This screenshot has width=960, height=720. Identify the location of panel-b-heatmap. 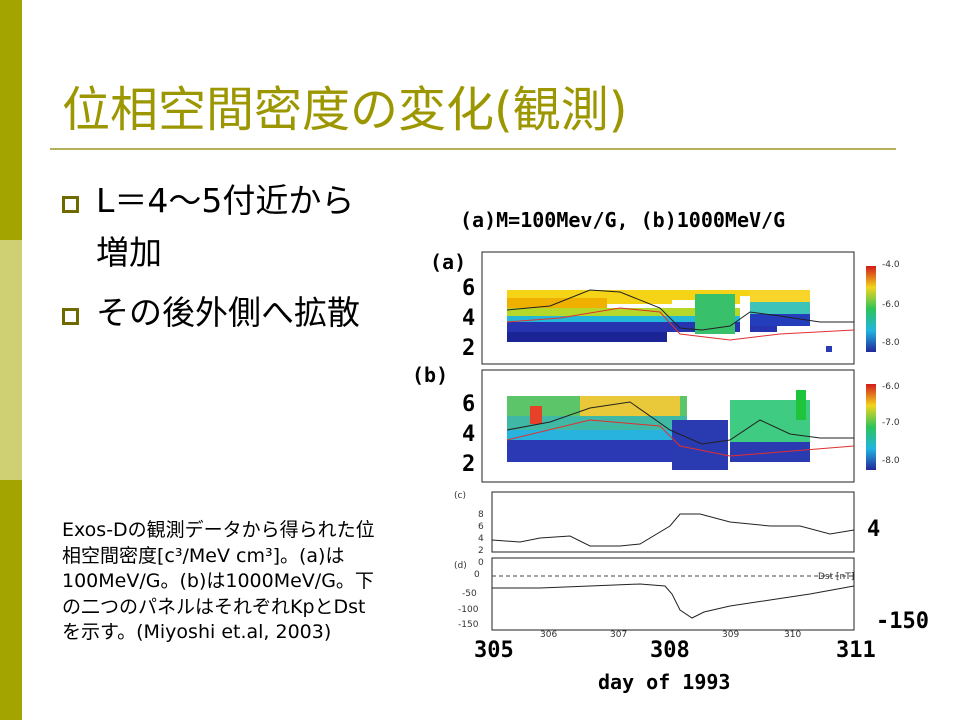
(658, 430).